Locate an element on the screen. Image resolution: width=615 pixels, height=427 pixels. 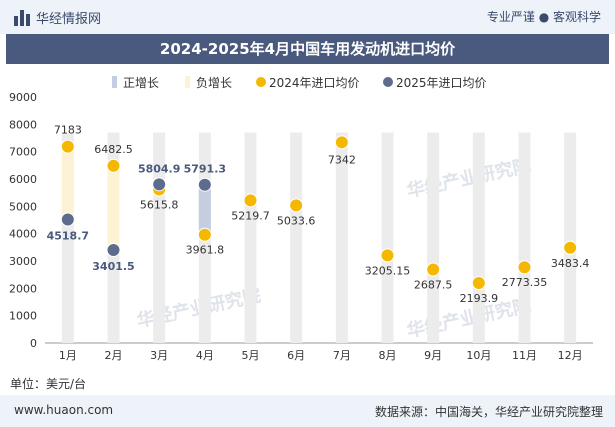
data-label-2024: 7342 is located at coordinates (342, 159).